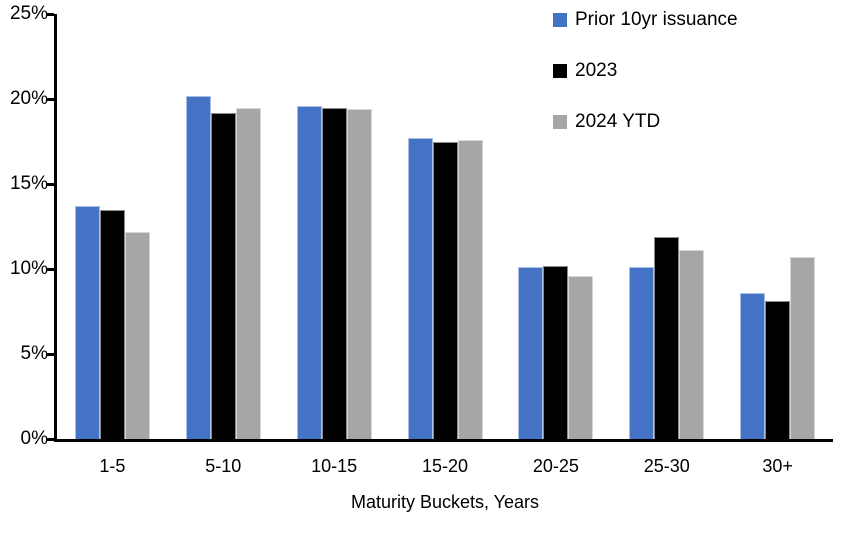 The image size is (852, 534). What do you see at coordinates (223, 466) in the screenshot?
I see `x-axis-tick-label-5-10: 5-10` at bounding box center [223, 466].